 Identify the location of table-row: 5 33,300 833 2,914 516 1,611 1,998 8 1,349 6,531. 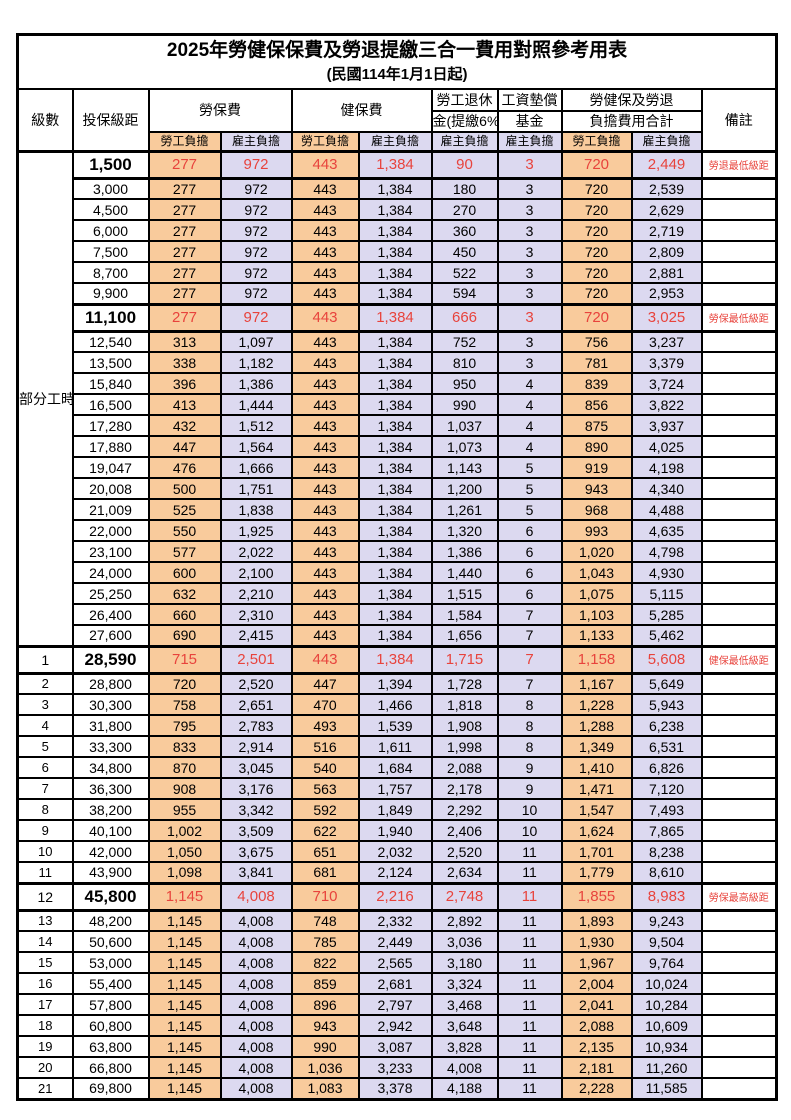
(397, 746).